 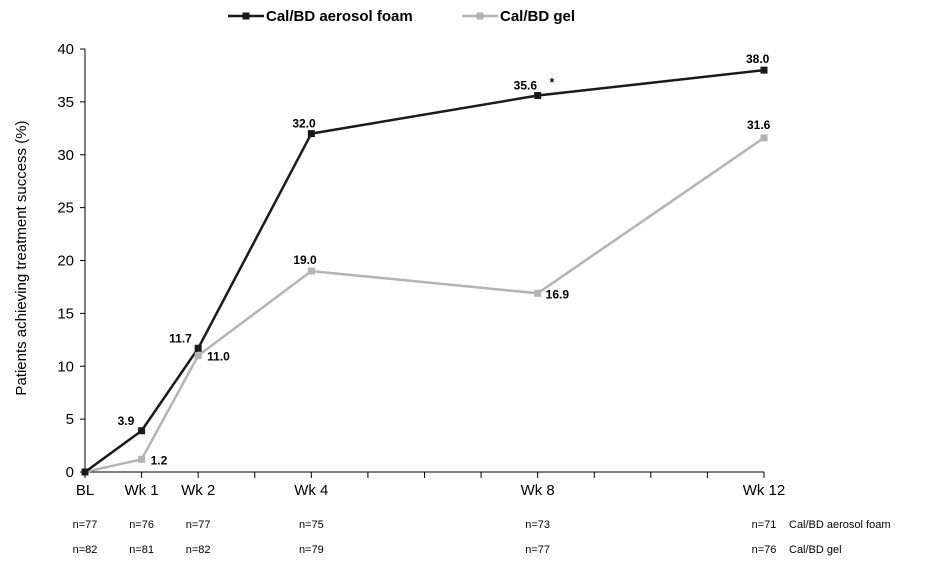 I want to click on y-tick-label: 35, so click(x=65, y=102).